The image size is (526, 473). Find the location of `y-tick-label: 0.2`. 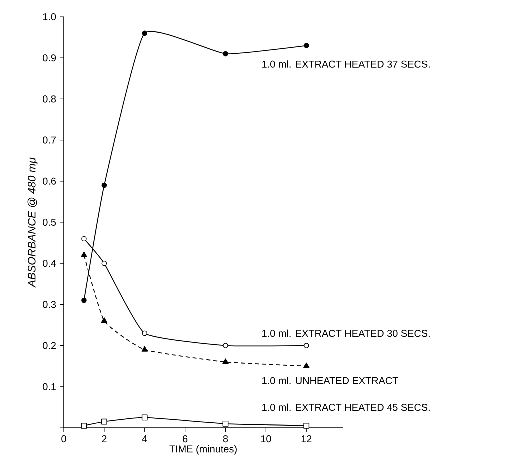

y-tick-label: 0.2 is located at coordinates (49, 346).